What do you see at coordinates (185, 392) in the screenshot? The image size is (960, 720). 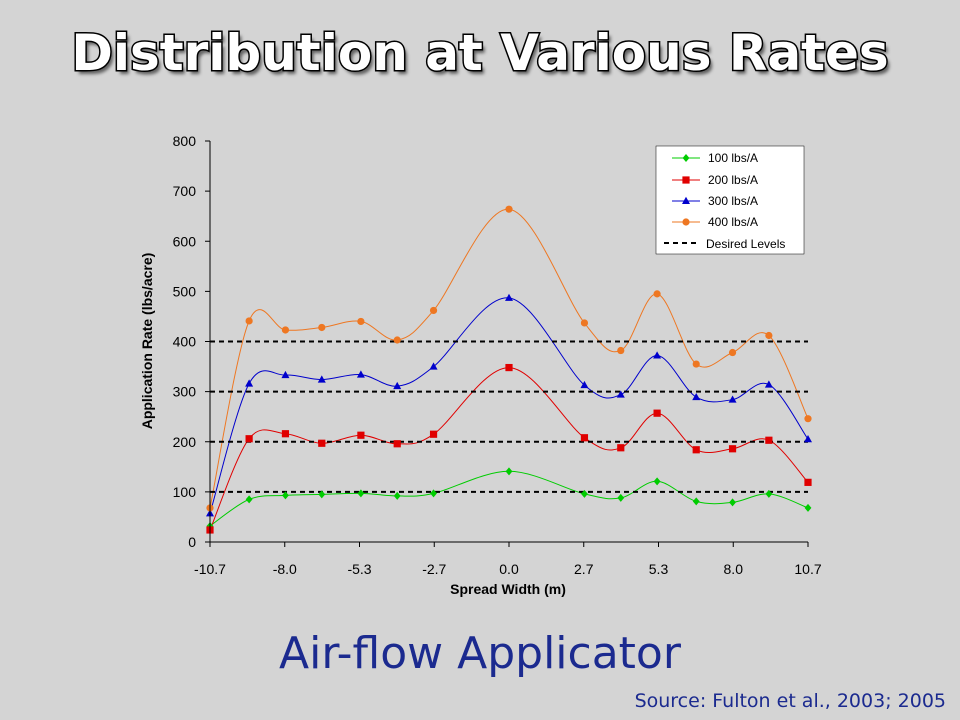 I see `y-tick-label: 300` at bounding box center [185, 392].